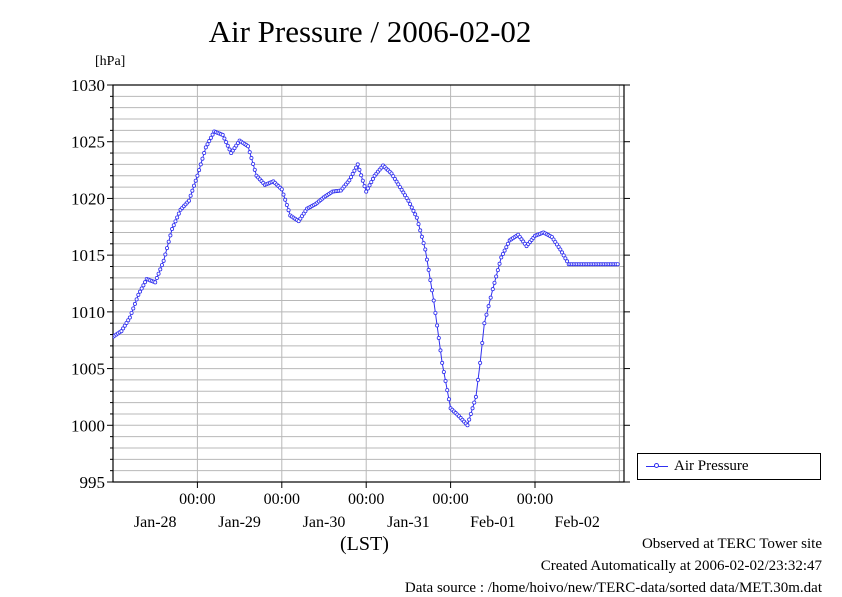 Image resolution: width=842 pixels, height=597 pixels. What do you see at coordinates (324, 522) in the screenshot?
I see `x-tick-label-date: Jan-30` at bounding box center [324, 522].